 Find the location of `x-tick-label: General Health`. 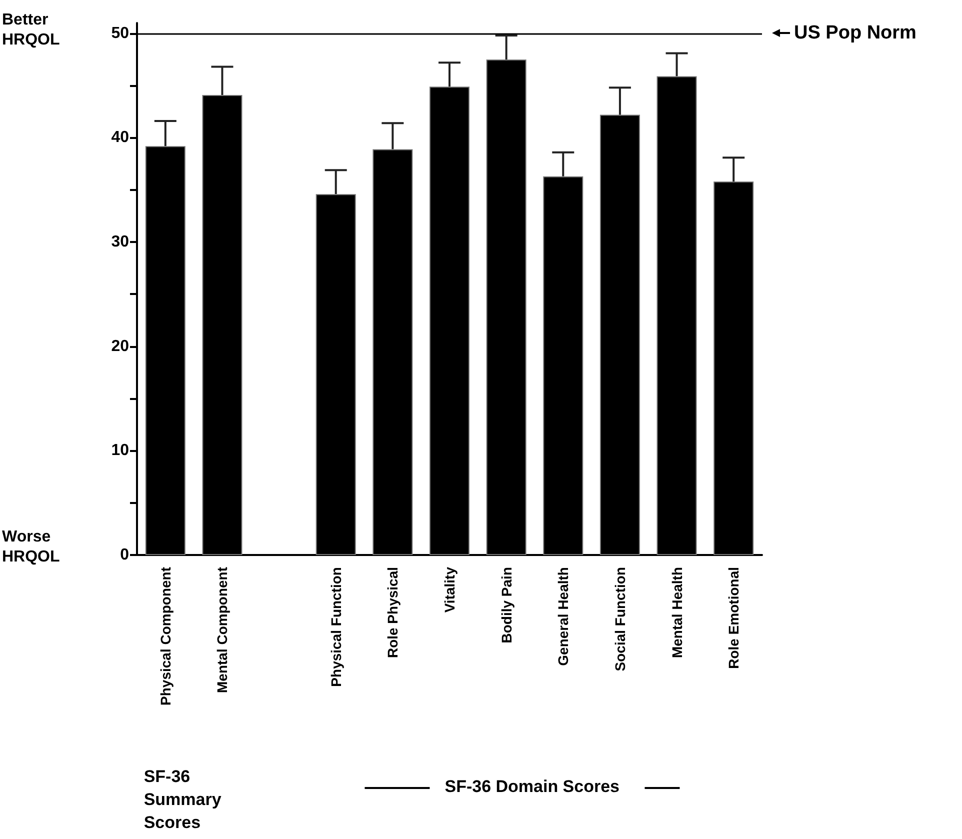

x-tick-label: General Health is located at coordinates (563, 616).